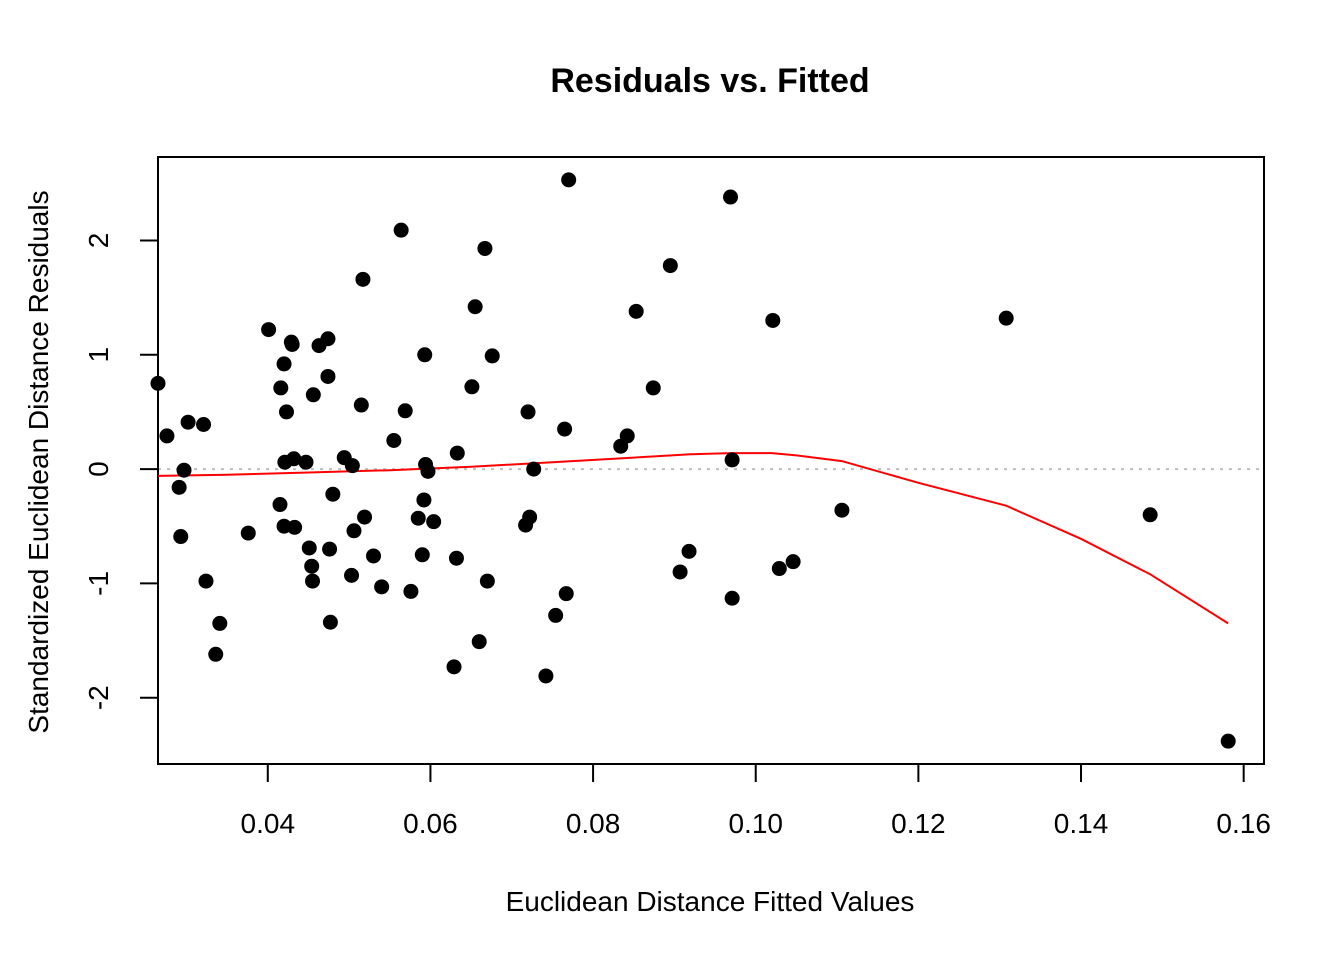 The image size is (1344, 960). What do you see at coordinates (98, 697) in the screenshot?
I see `y-tick-label: -2` at bounding box center [98, 697].